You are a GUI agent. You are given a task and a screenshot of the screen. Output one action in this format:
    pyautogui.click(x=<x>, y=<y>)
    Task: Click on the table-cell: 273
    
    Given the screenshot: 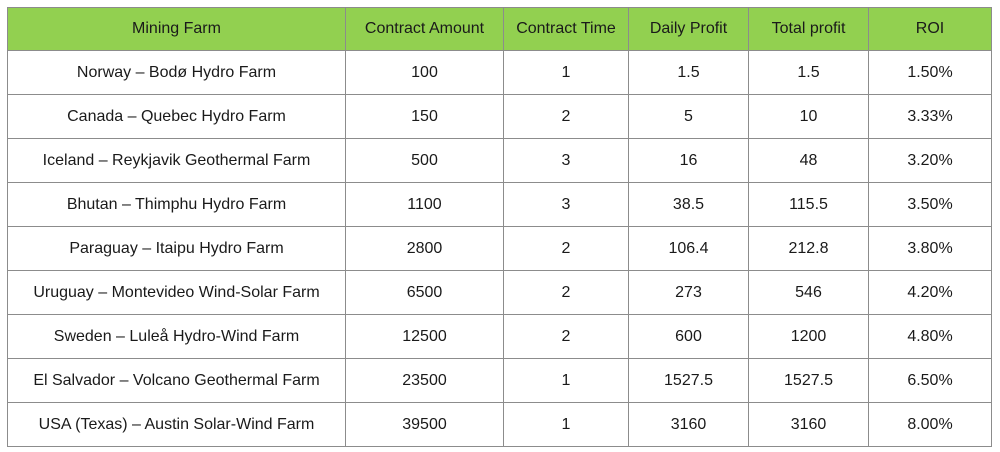 What is the action you would take?
    pyautogui.click(x=688, y=292)
    